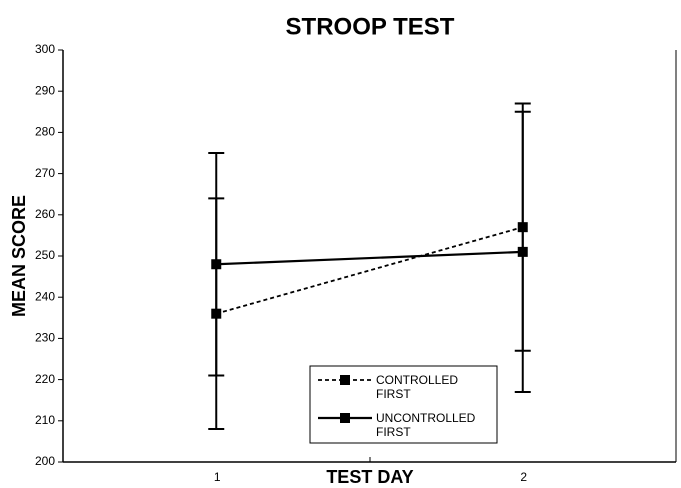 The width and height of the screenshot is (681, 488). What do you see at coordinates (45, 379) in the screenshot?
I see `y-tick-label: 220` at bounding box center [45, 379].